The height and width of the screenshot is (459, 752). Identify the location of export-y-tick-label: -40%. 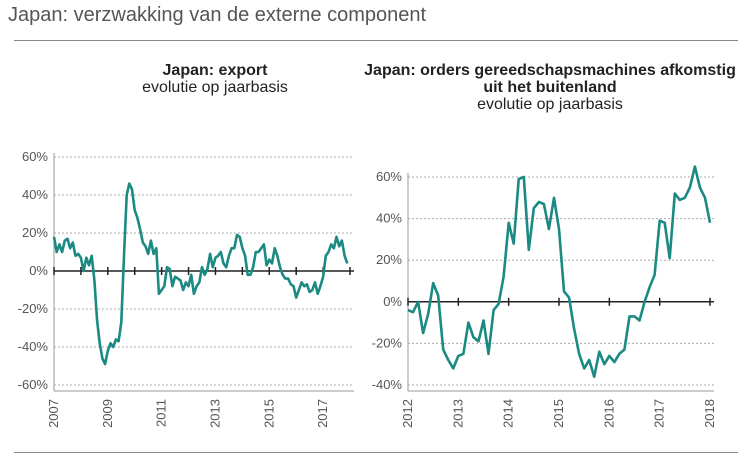
(33, 346).